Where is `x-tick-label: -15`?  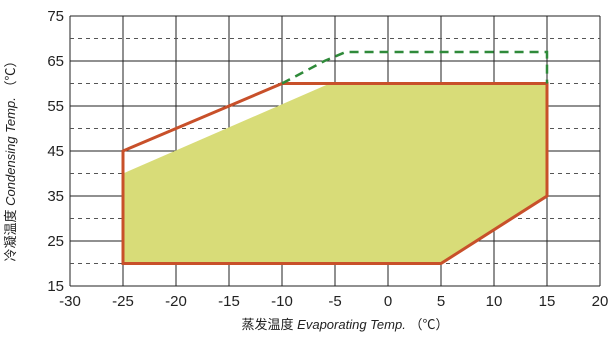
x-tick-label: -15 is located at coordinates (229, 301).